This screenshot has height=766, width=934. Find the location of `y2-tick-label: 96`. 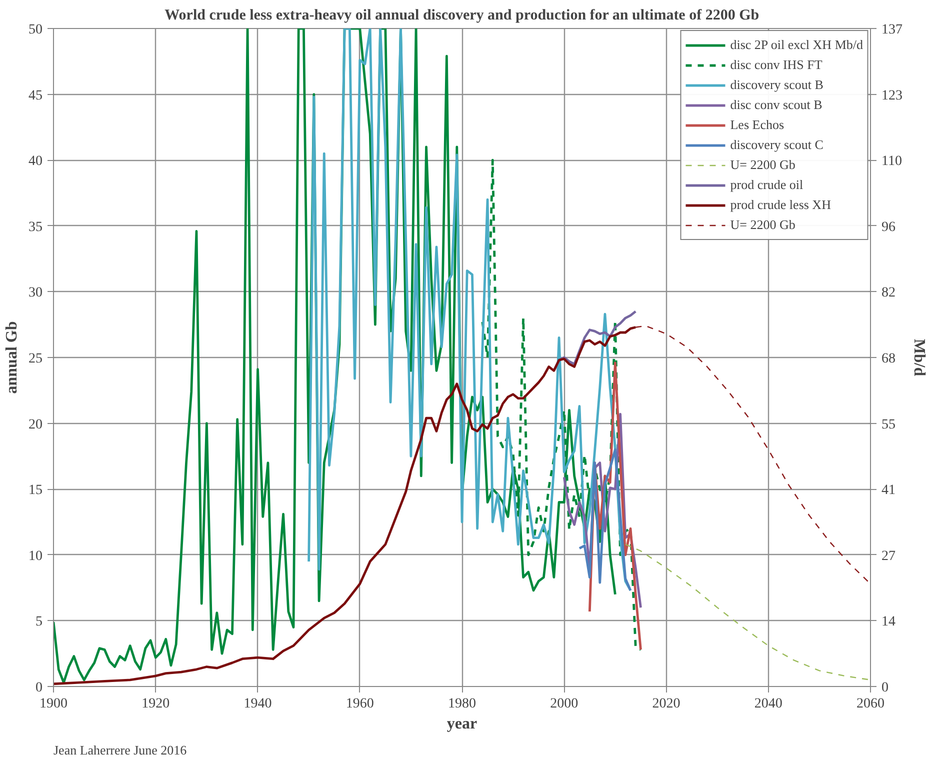

y2-tick-label: 96 is located at coordinates (889, 227).